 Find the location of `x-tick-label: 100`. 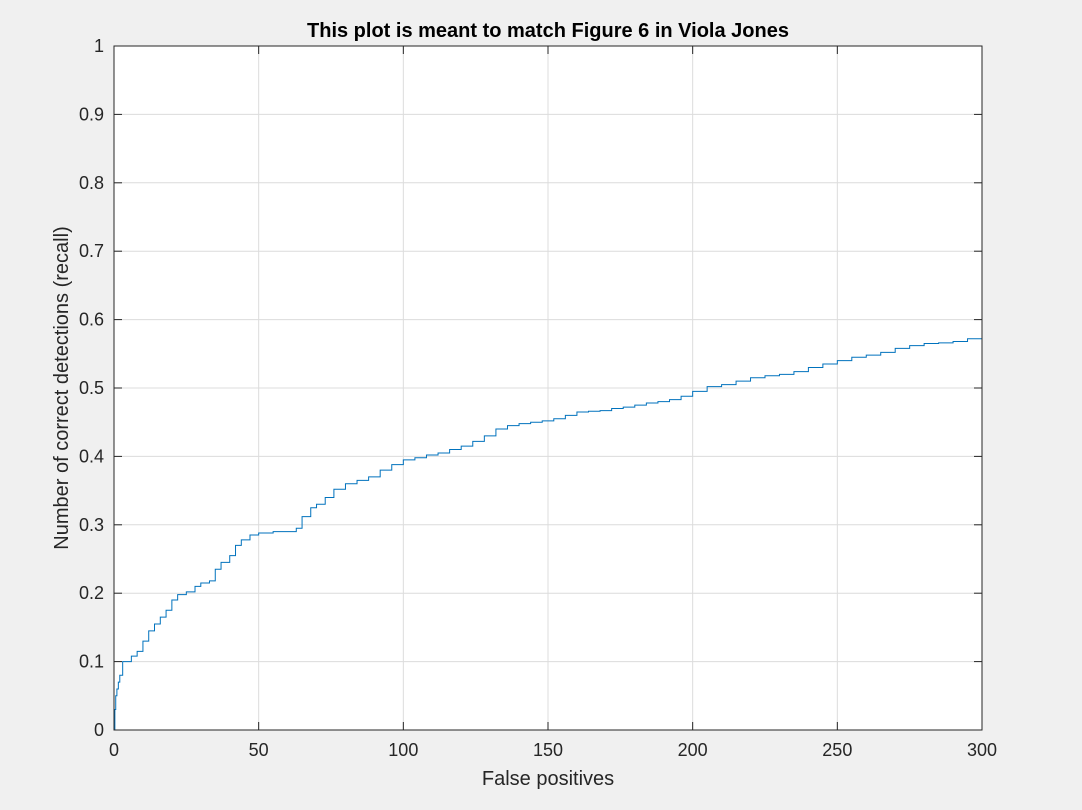

x-tick-label: 100 is located at coordinates (403, 750).